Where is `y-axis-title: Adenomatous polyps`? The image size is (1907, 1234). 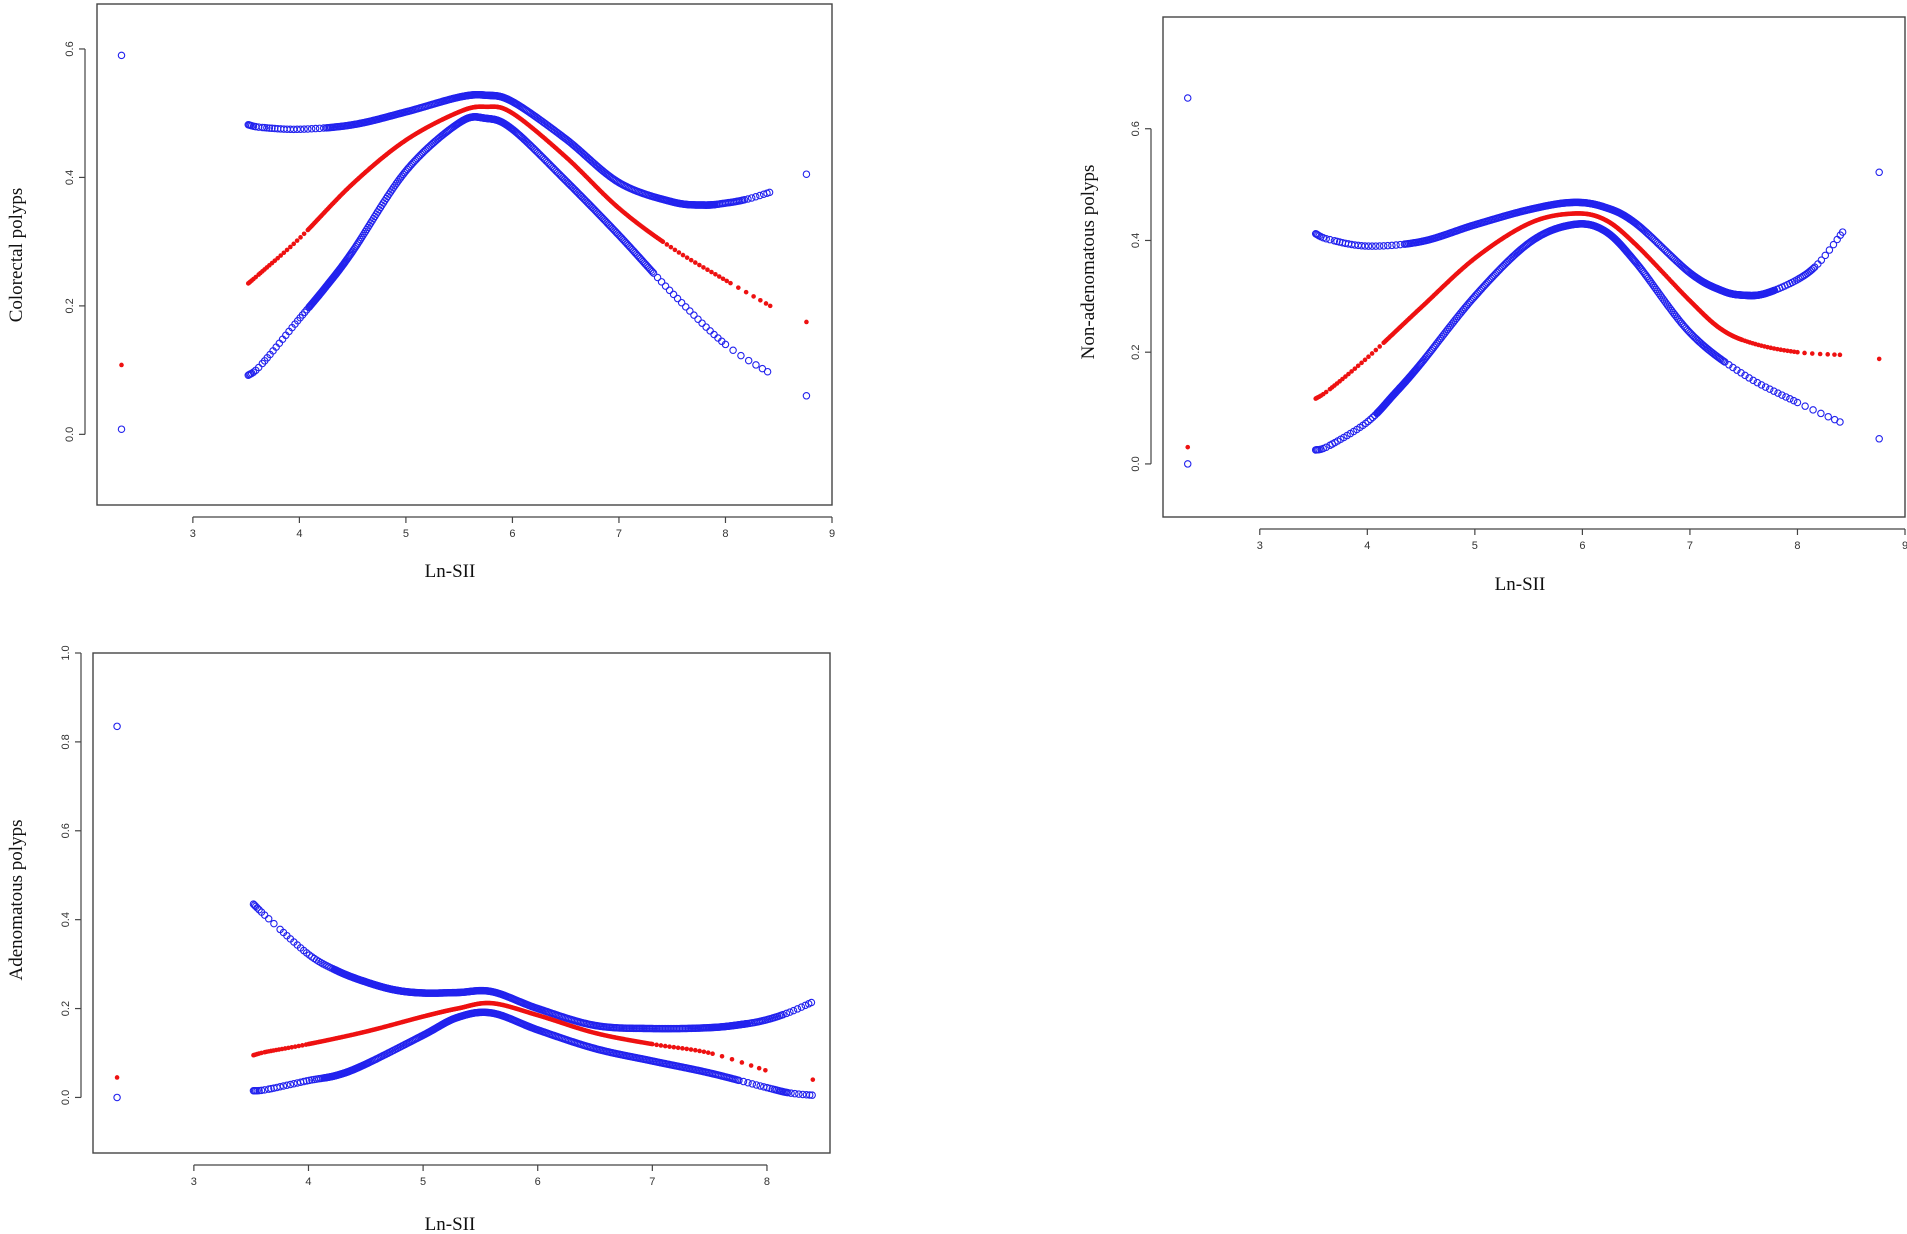 y-axis-title: Adenomatous polyps is located at coordinates (16, 900).